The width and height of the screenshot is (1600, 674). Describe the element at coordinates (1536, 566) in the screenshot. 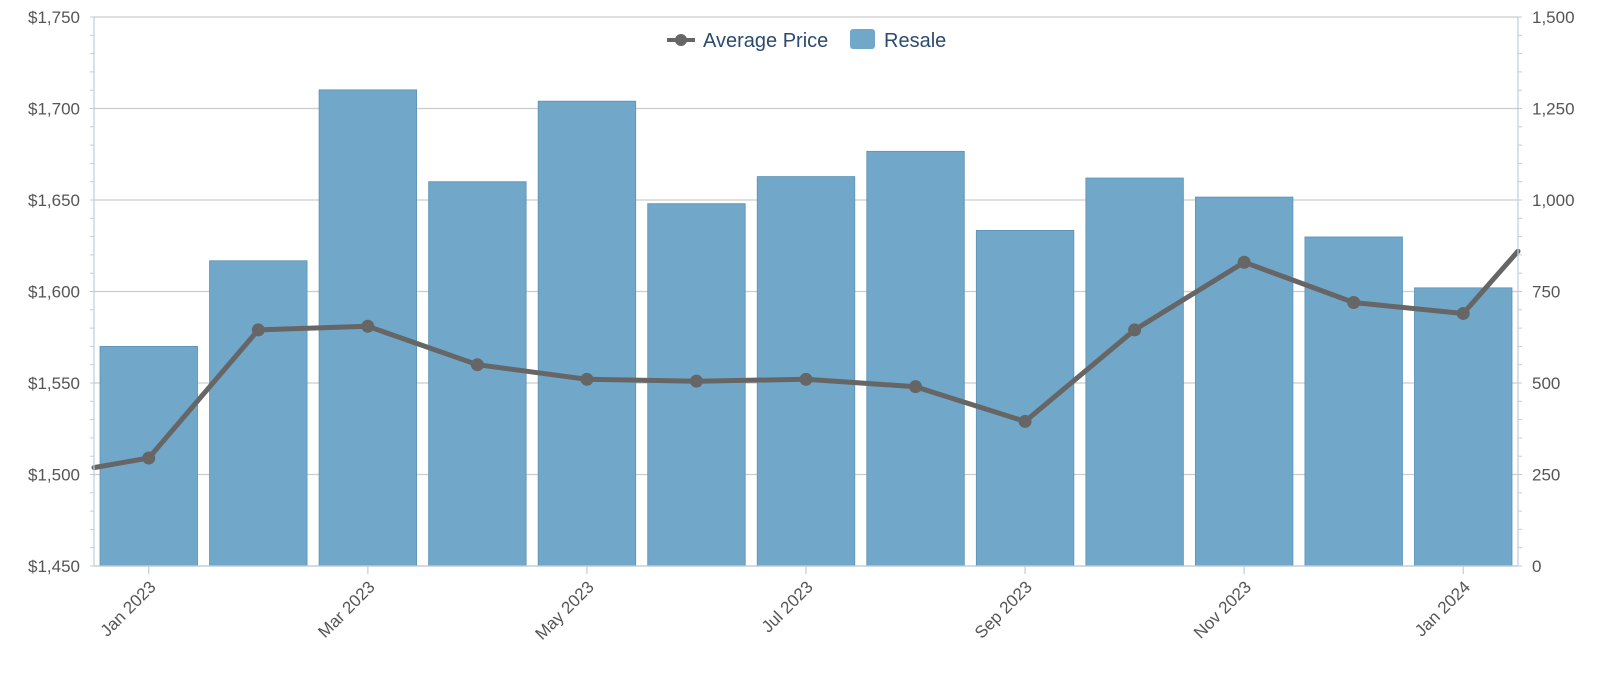

I see `right-axis-tick-label: 0` at that location.